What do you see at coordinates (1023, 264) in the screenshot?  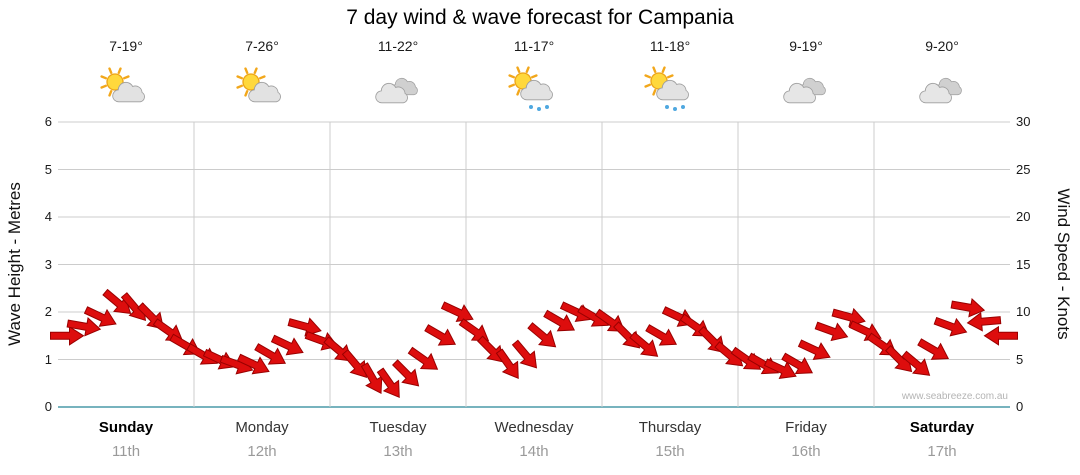 I see `right-axis-tick-label: 15` at bounding box center [1023, 264].